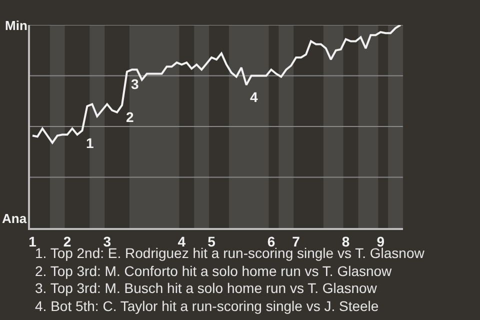 This screenshot has height=320, width=480. I want to click on annotation: 1, so click(90, 143).